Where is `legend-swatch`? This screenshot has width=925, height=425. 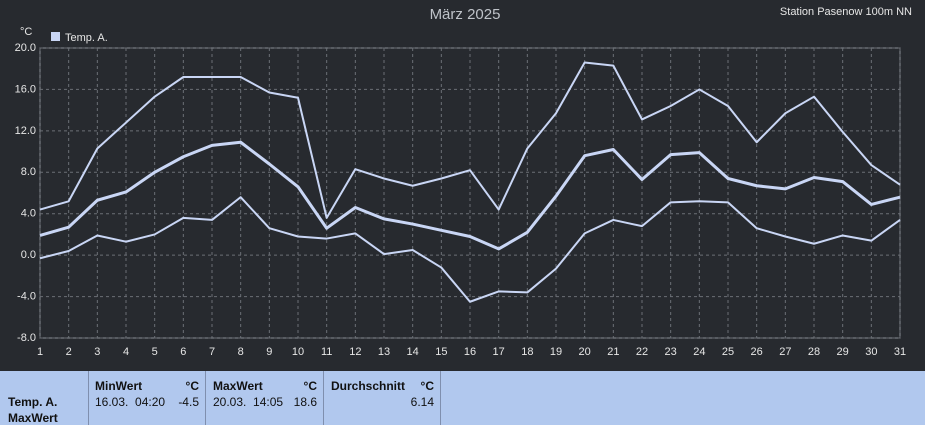 legend-swatch is located at coordinates (55, 36).